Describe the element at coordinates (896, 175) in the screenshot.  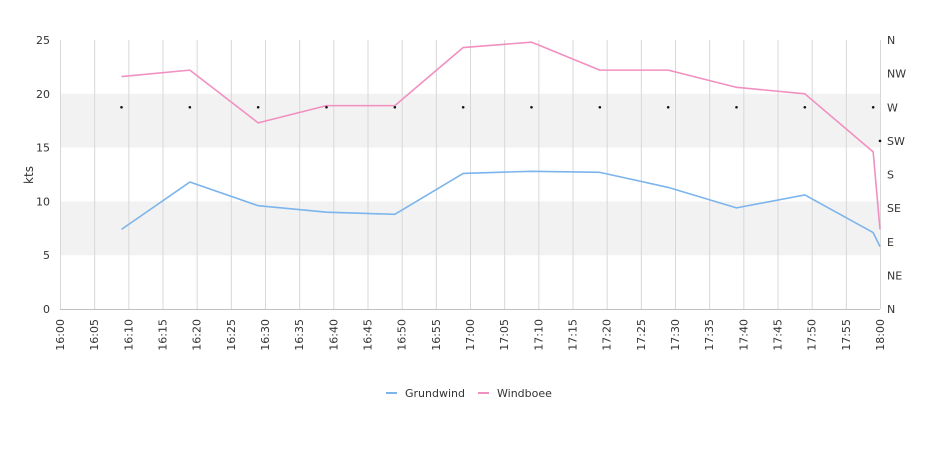
I see `direction-tick-labels: N NW W SW S SE E NE N` at that location.